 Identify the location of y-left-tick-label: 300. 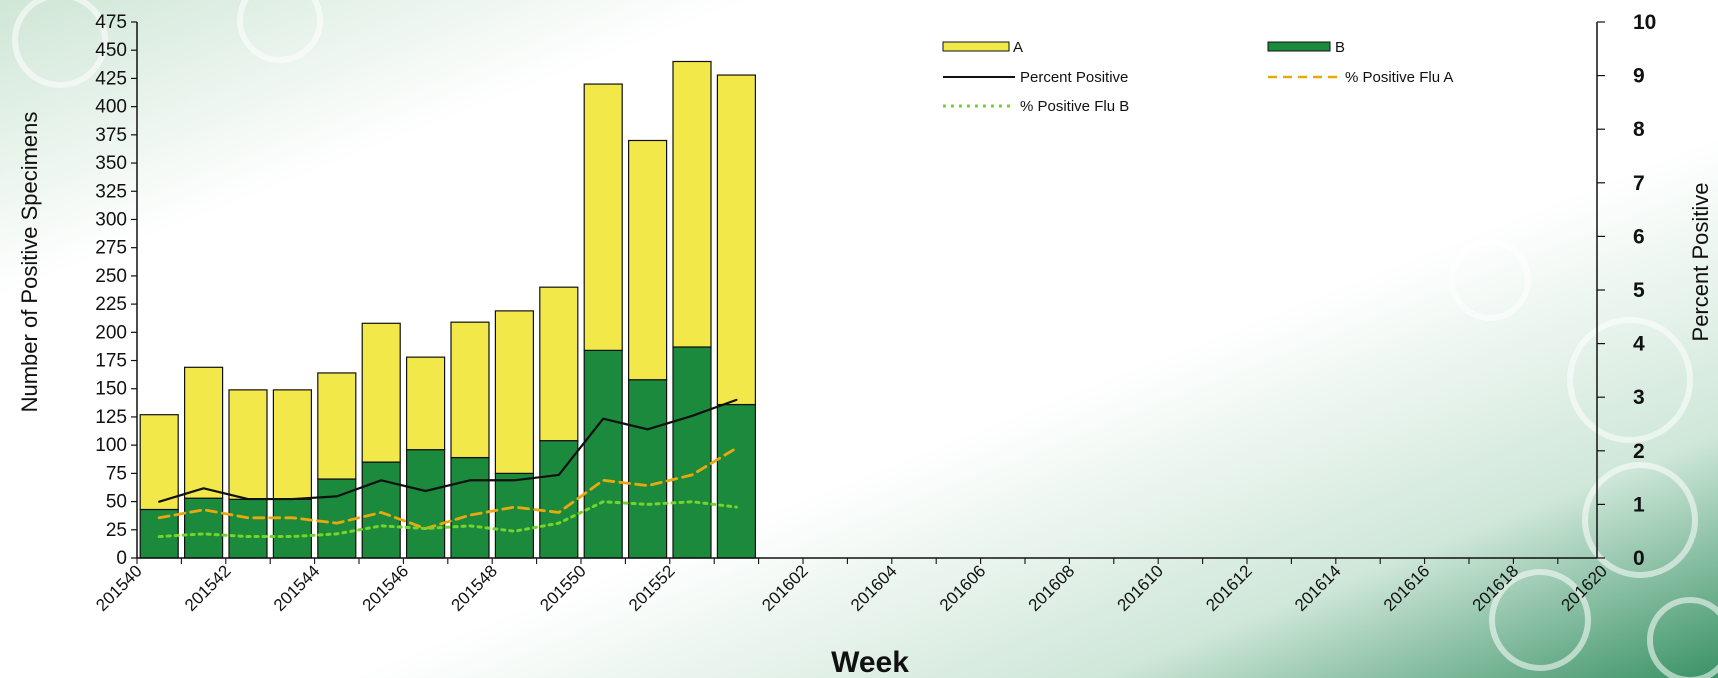
(111, 219).